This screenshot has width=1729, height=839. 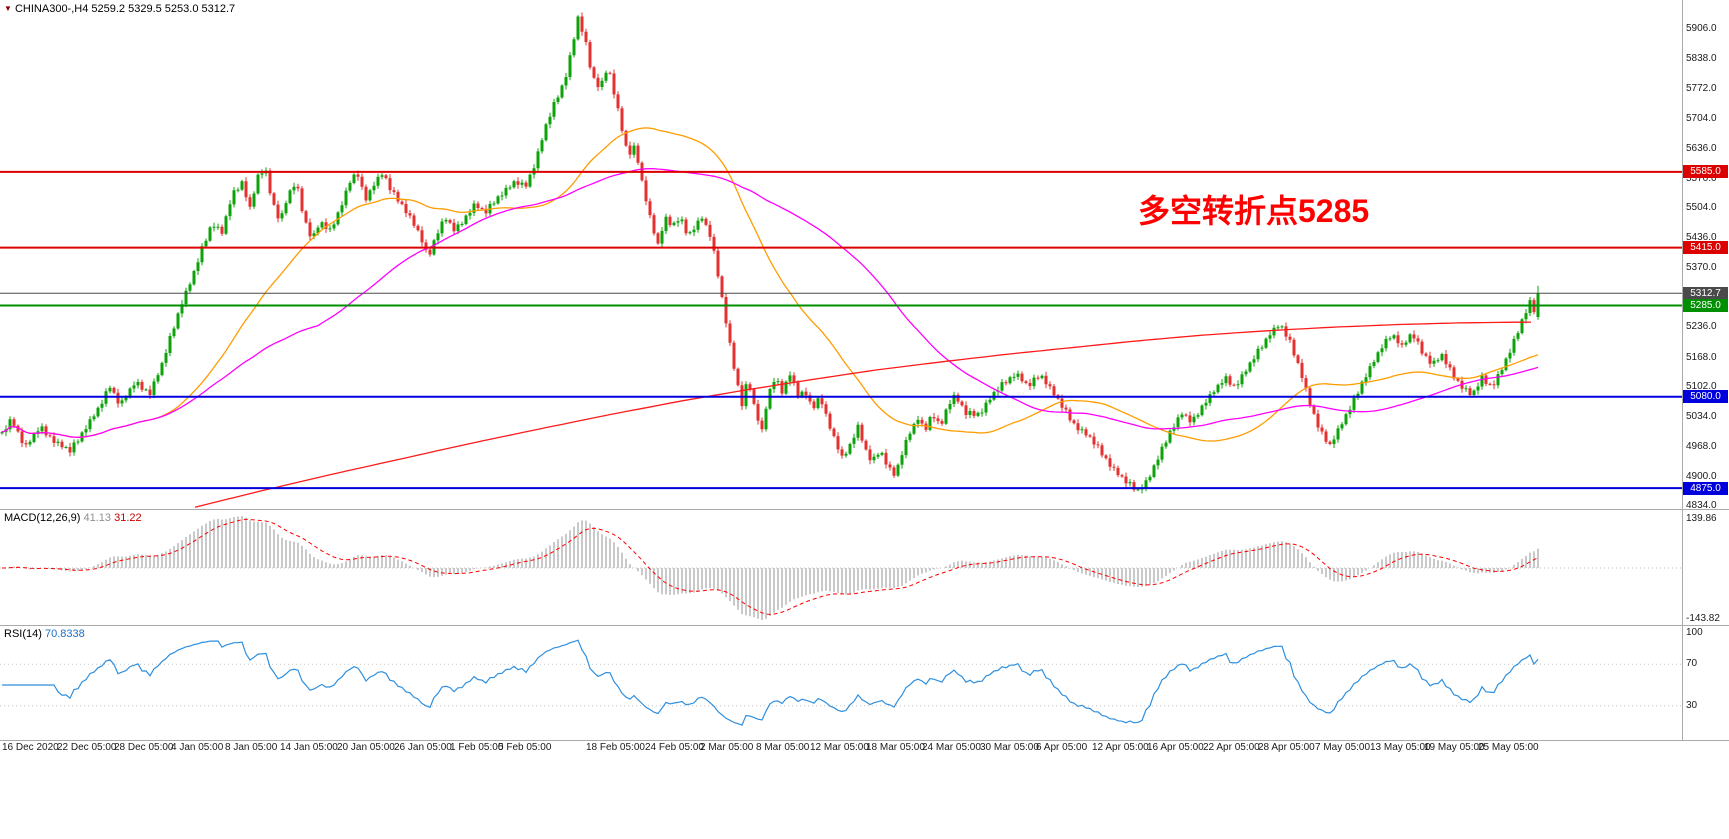 What do you see at coordinates (1701, 88) in the screenshot?
I see `price-axis-label: 5772.0` at bounding box center [1701, 88].